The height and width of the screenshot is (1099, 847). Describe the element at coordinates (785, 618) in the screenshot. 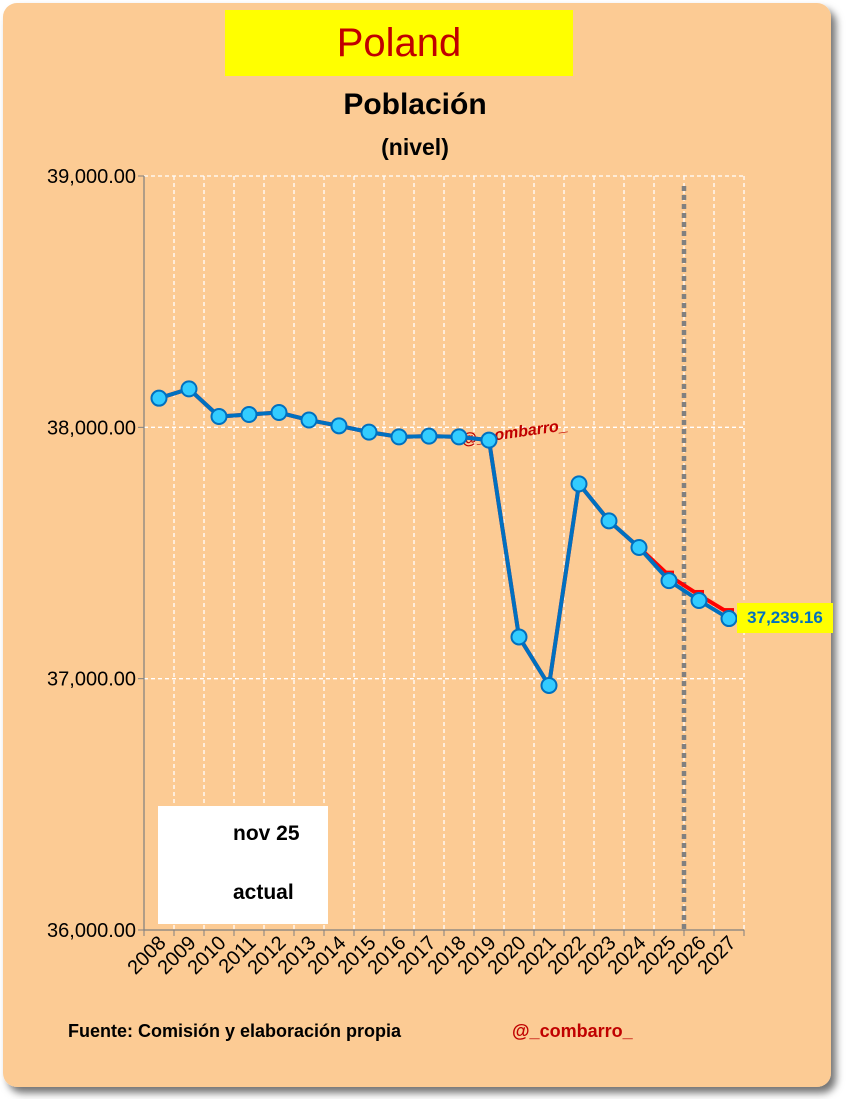

I see `last-value-label: 37,239.16` at that location.